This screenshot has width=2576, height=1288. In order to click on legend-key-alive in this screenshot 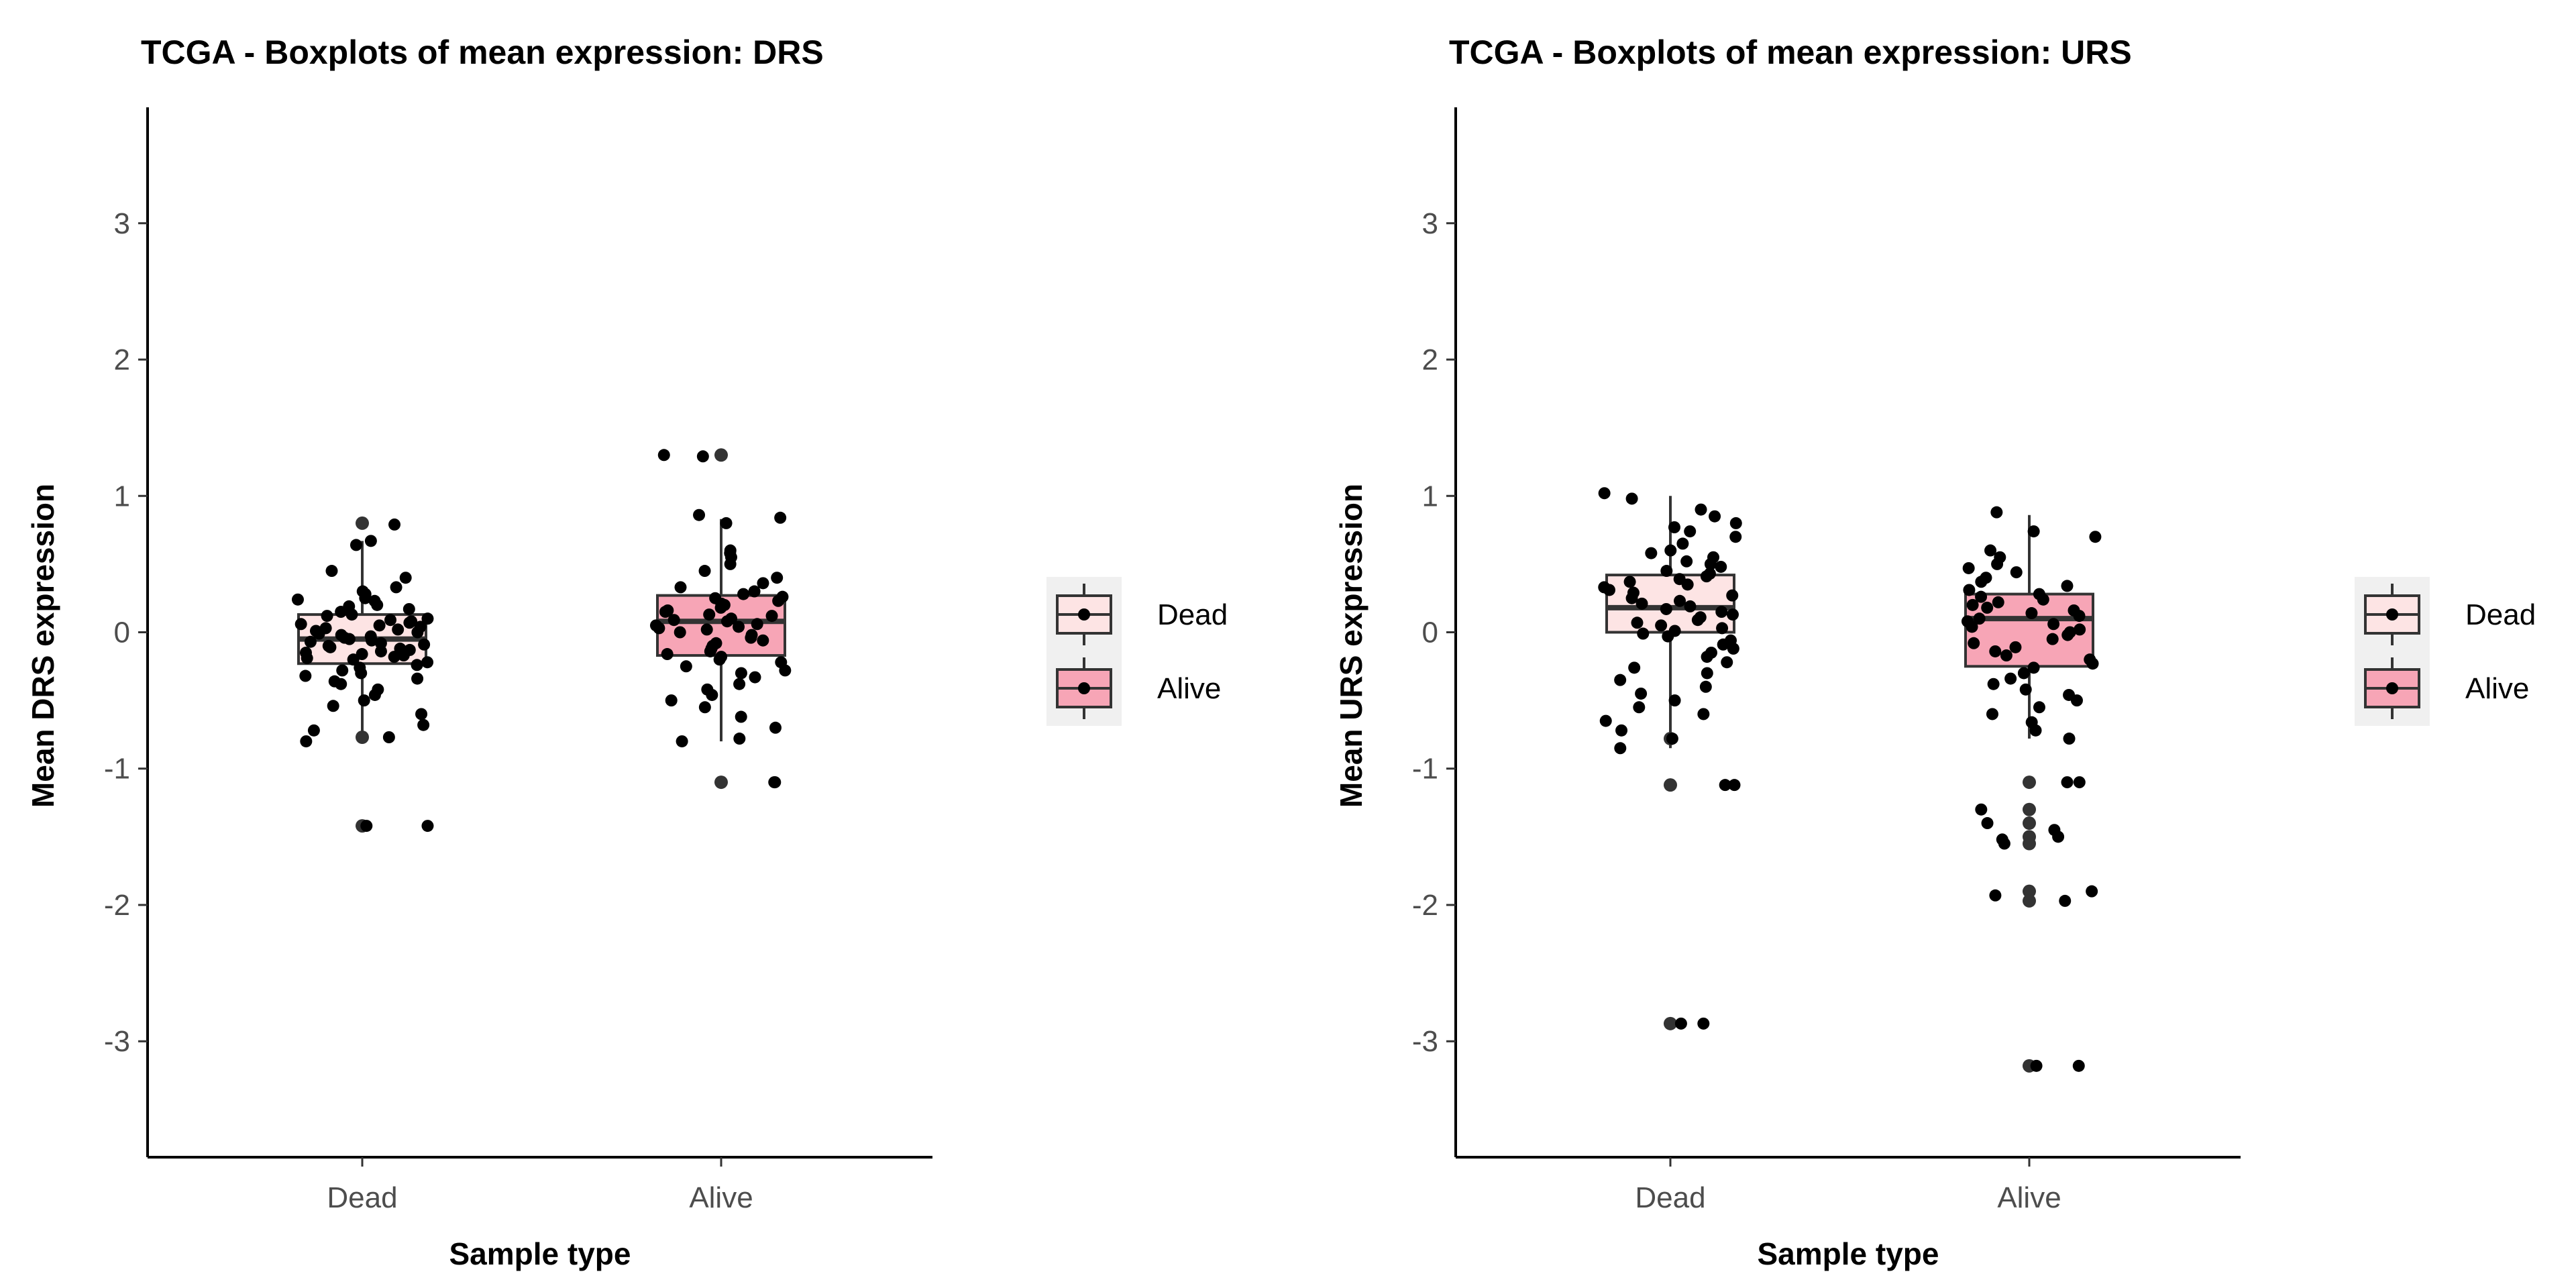, I will do `click(2392, 688)`.